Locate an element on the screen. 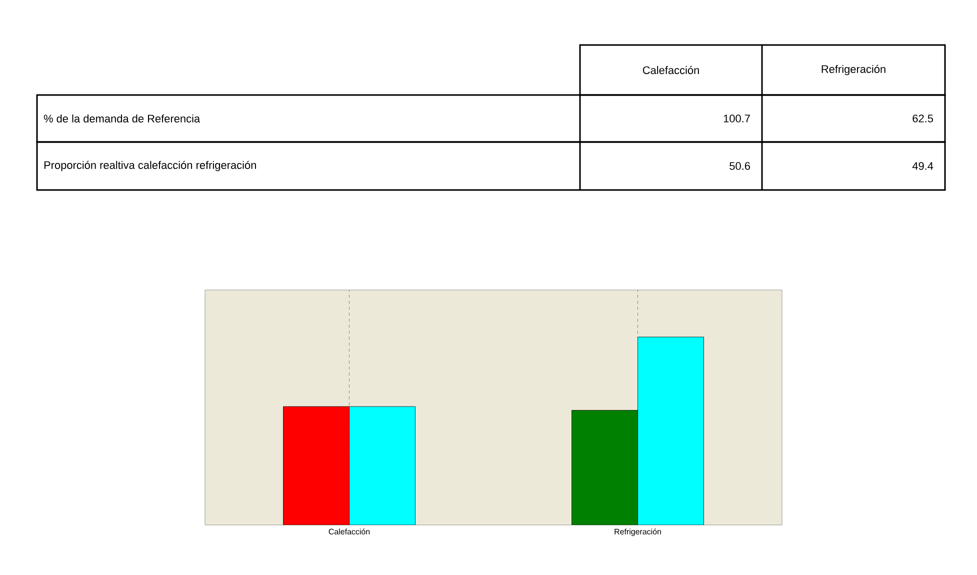 The width and height of the screenshot is (977, 575). text: 100.7 is located at coordinates (737, 118).